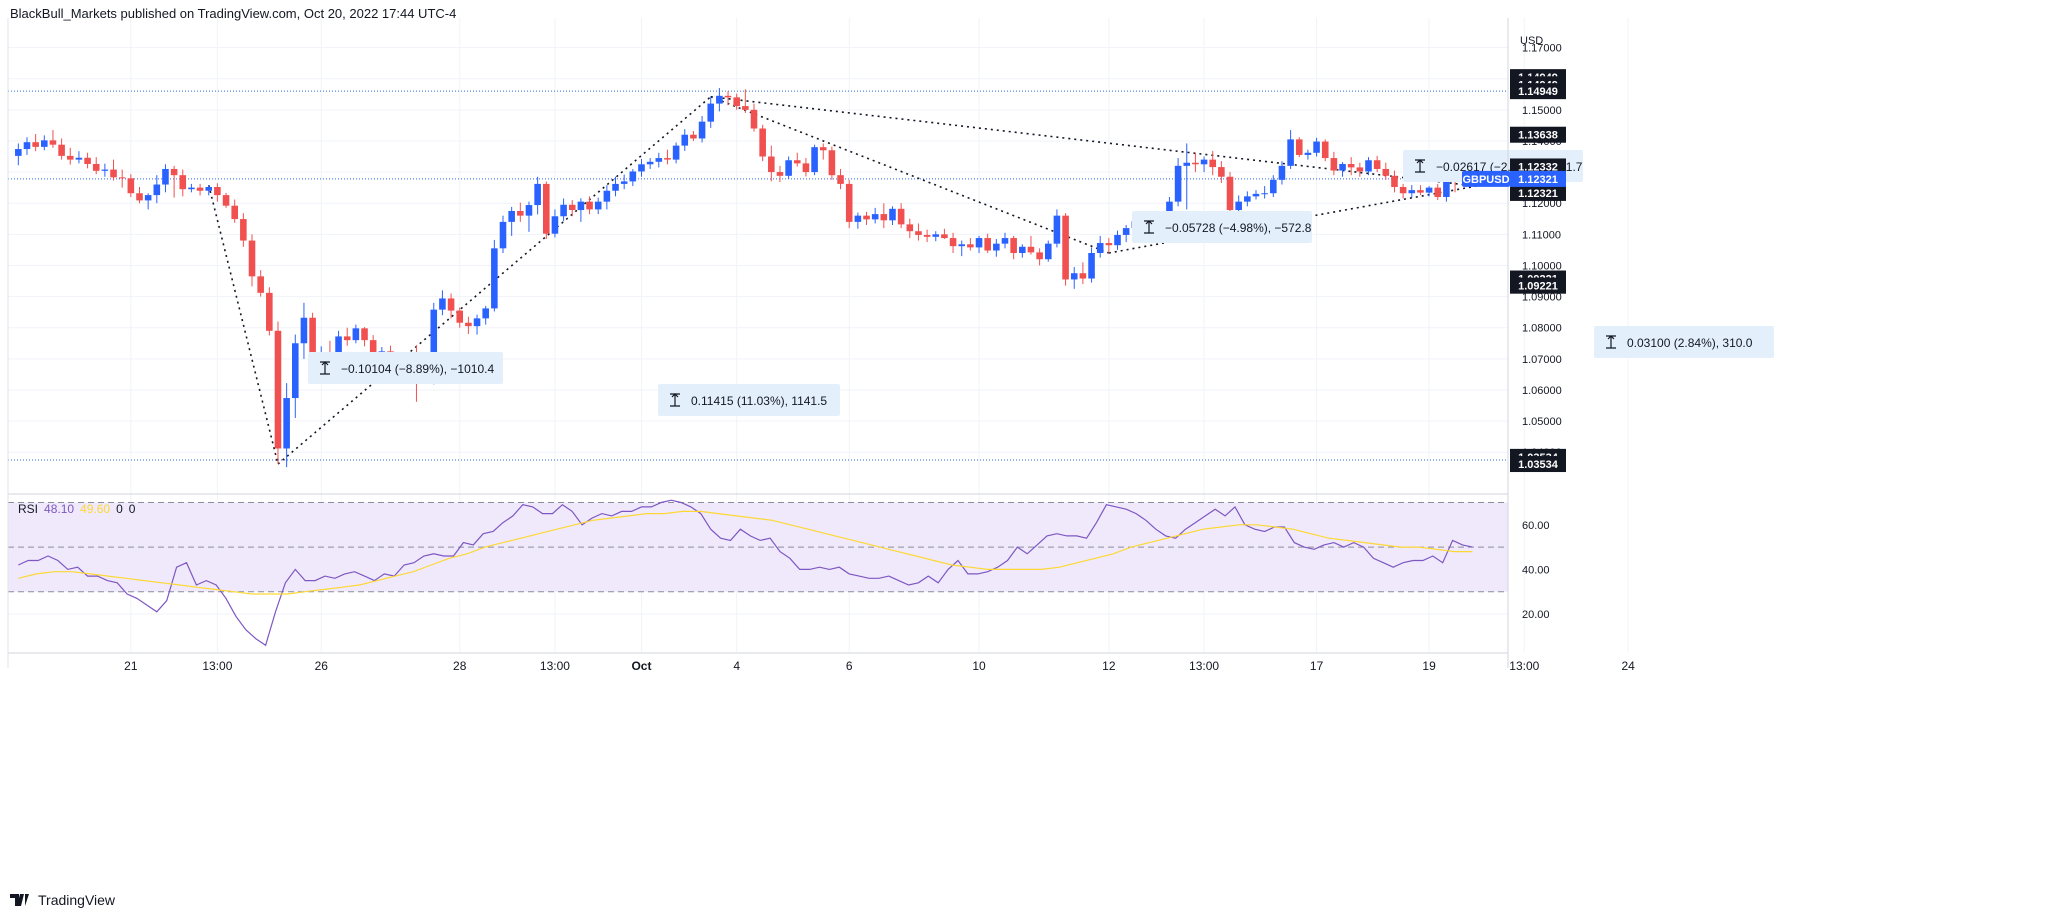 This screenshot has height=916, width=2047. I want to click on time-tick-label: 6, so click(849, 666).